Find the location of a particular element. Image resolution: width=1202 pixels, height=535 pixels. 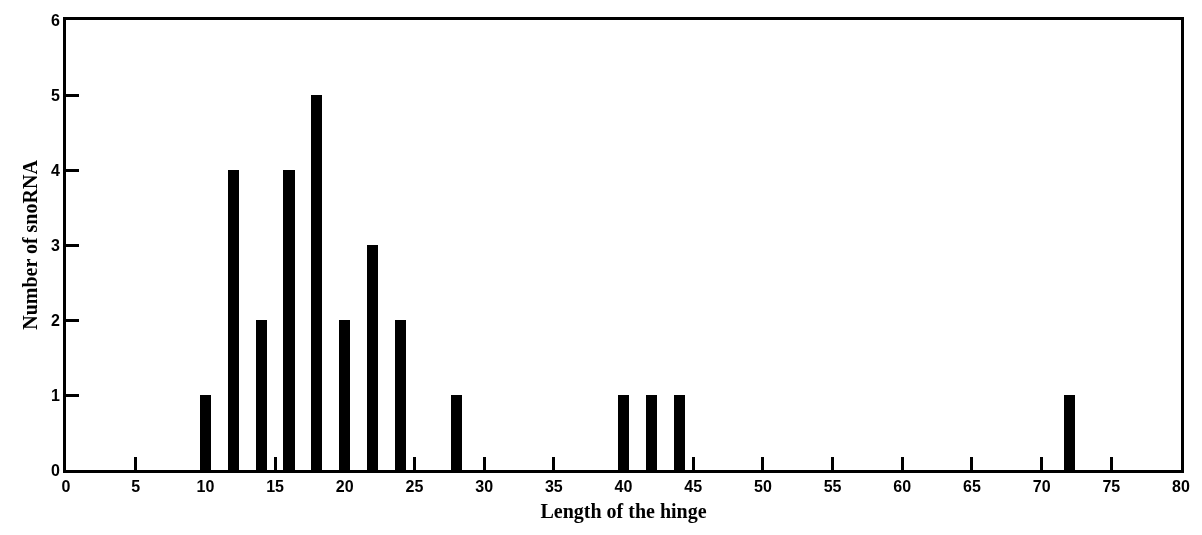

y-tick-label: 5 is located at coordinates (55, 95).